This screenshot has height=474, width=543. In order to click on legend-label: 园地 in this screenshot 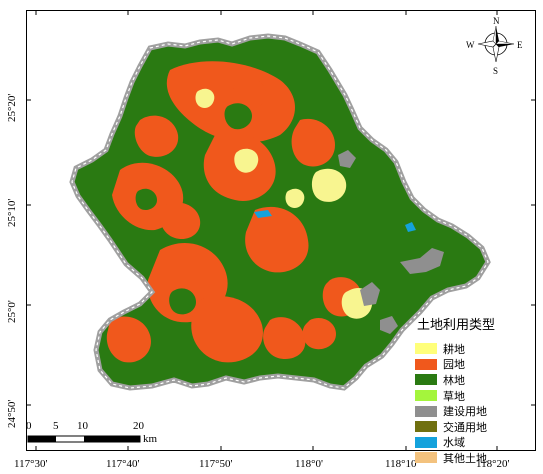, I will do `click(454, 365)`.